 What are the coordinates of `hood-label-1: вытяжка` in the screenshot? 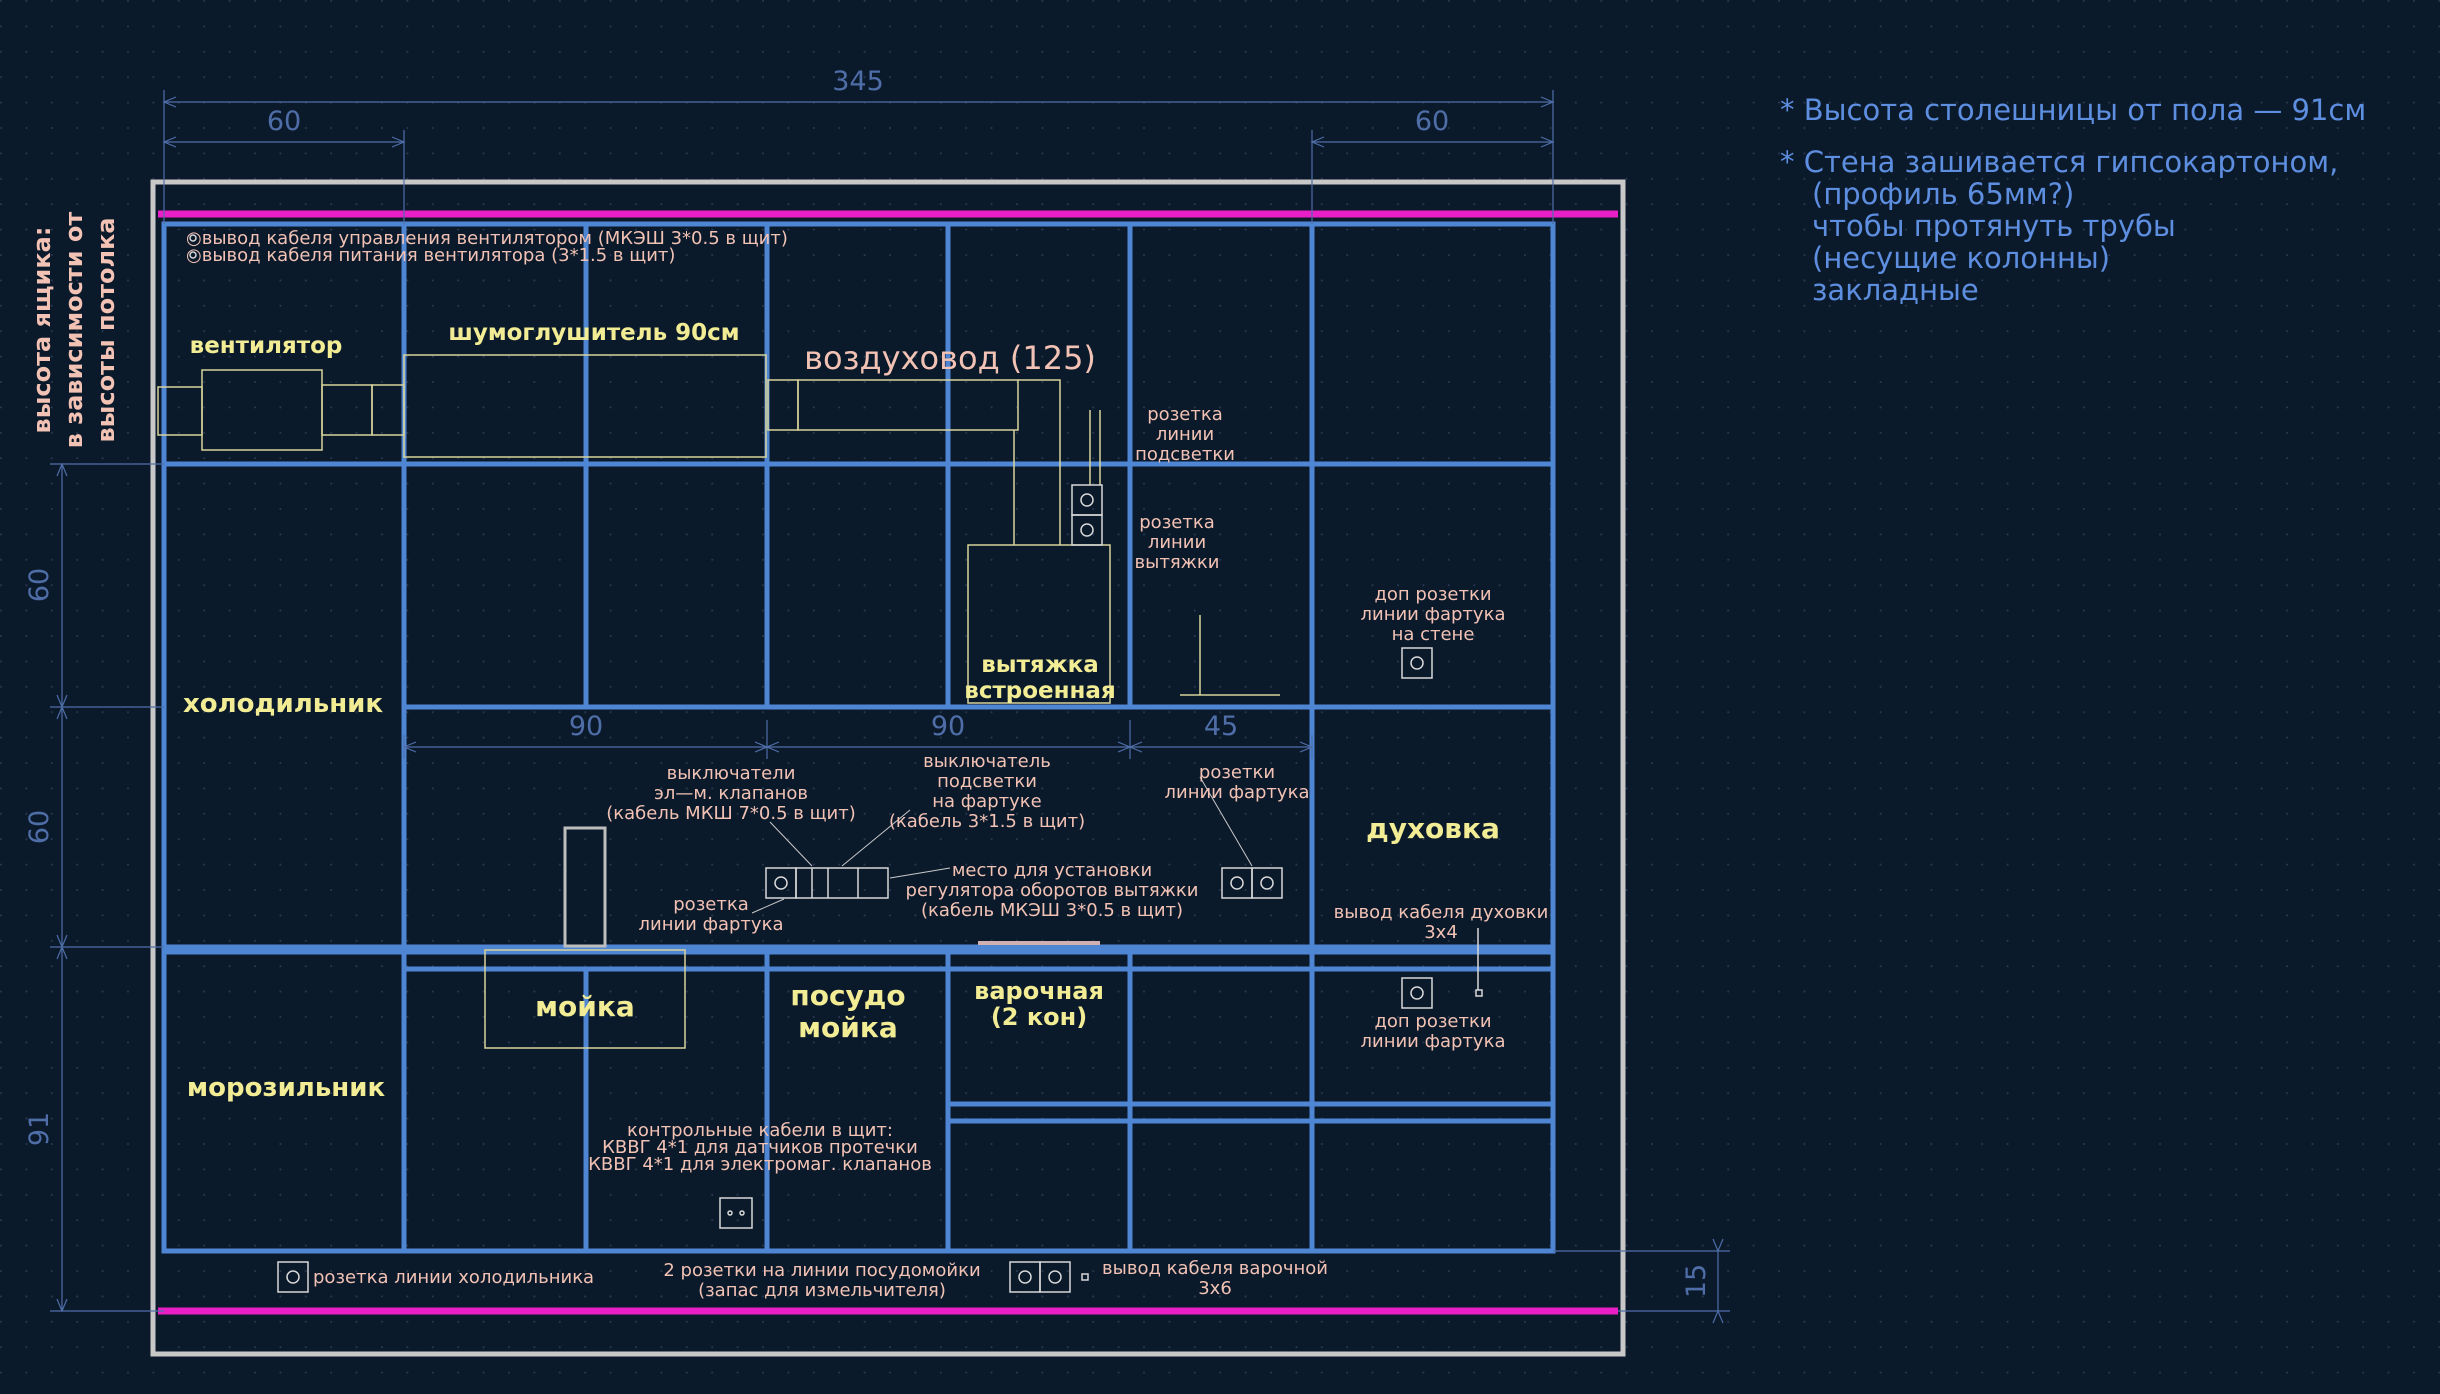 It's located at (1039, 665).